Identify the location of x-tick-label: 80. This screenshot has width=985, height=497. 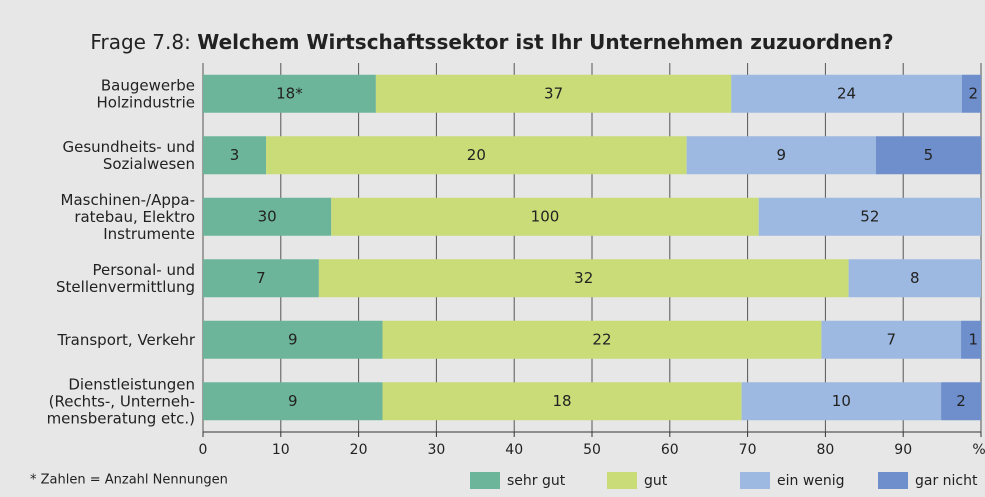
(825, 450).